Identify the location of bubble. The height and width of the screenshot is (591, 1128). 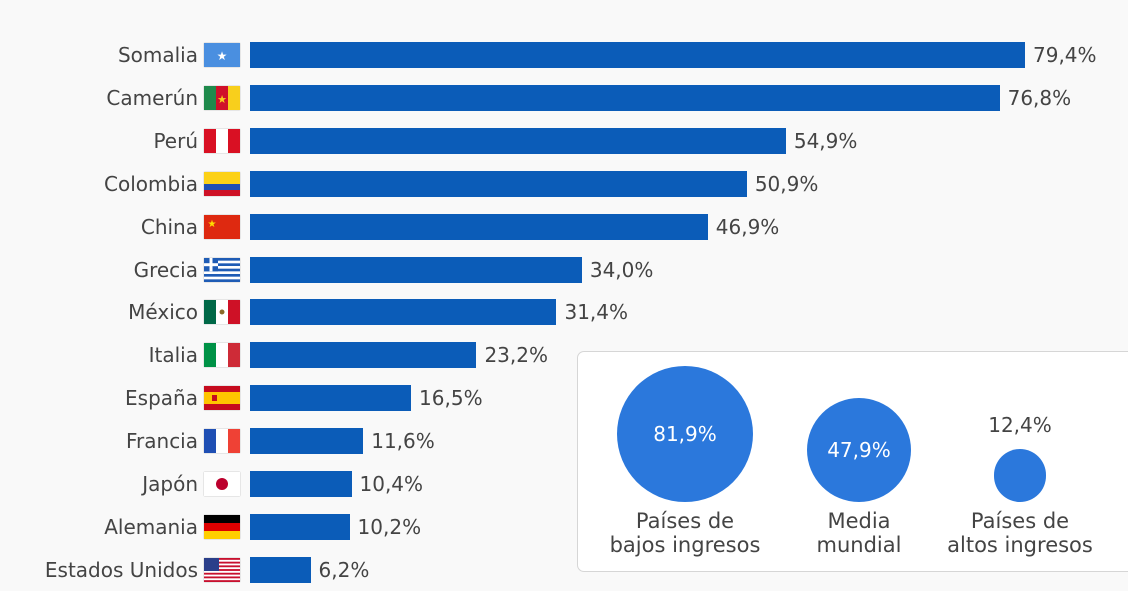
(1020, 475).